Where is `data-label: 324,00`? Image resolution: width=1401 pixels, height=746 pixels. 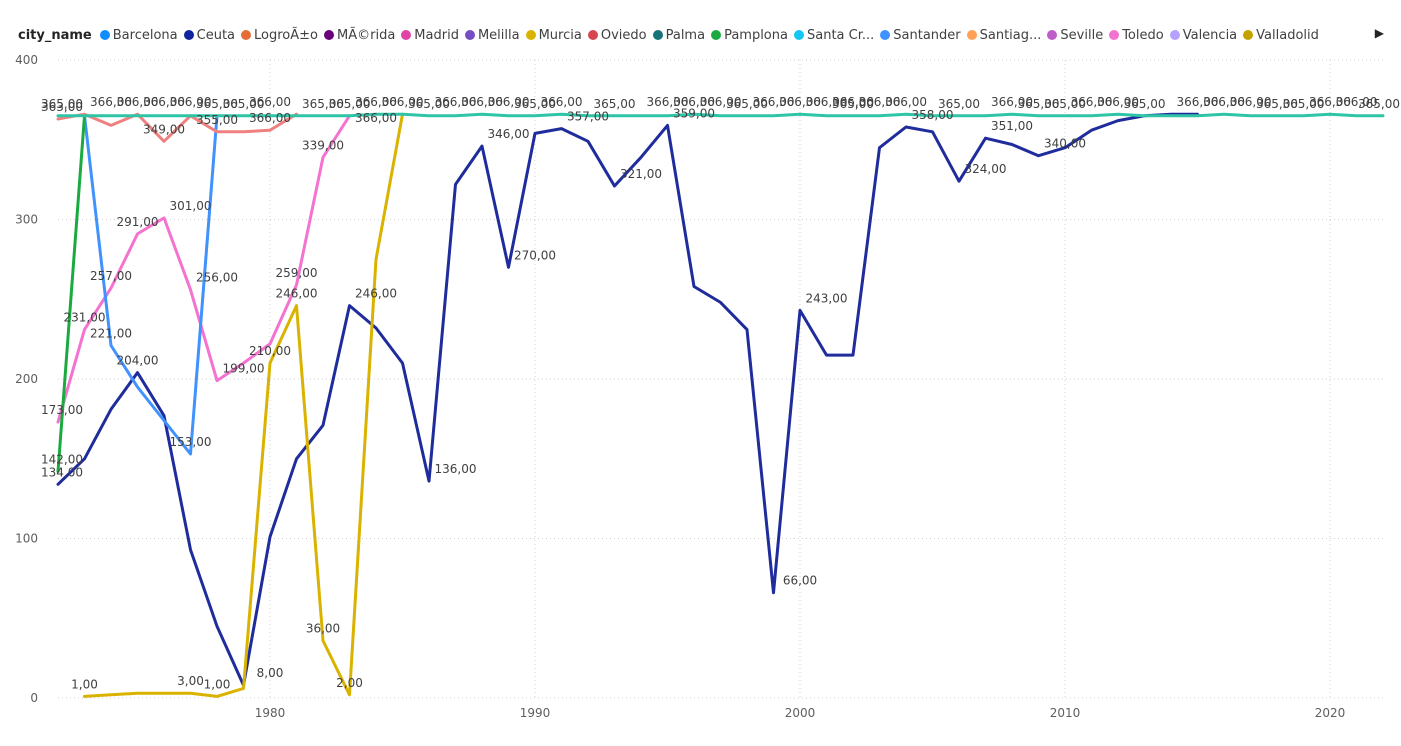 data-label: 324,00 is located at coordinates (986, 169).